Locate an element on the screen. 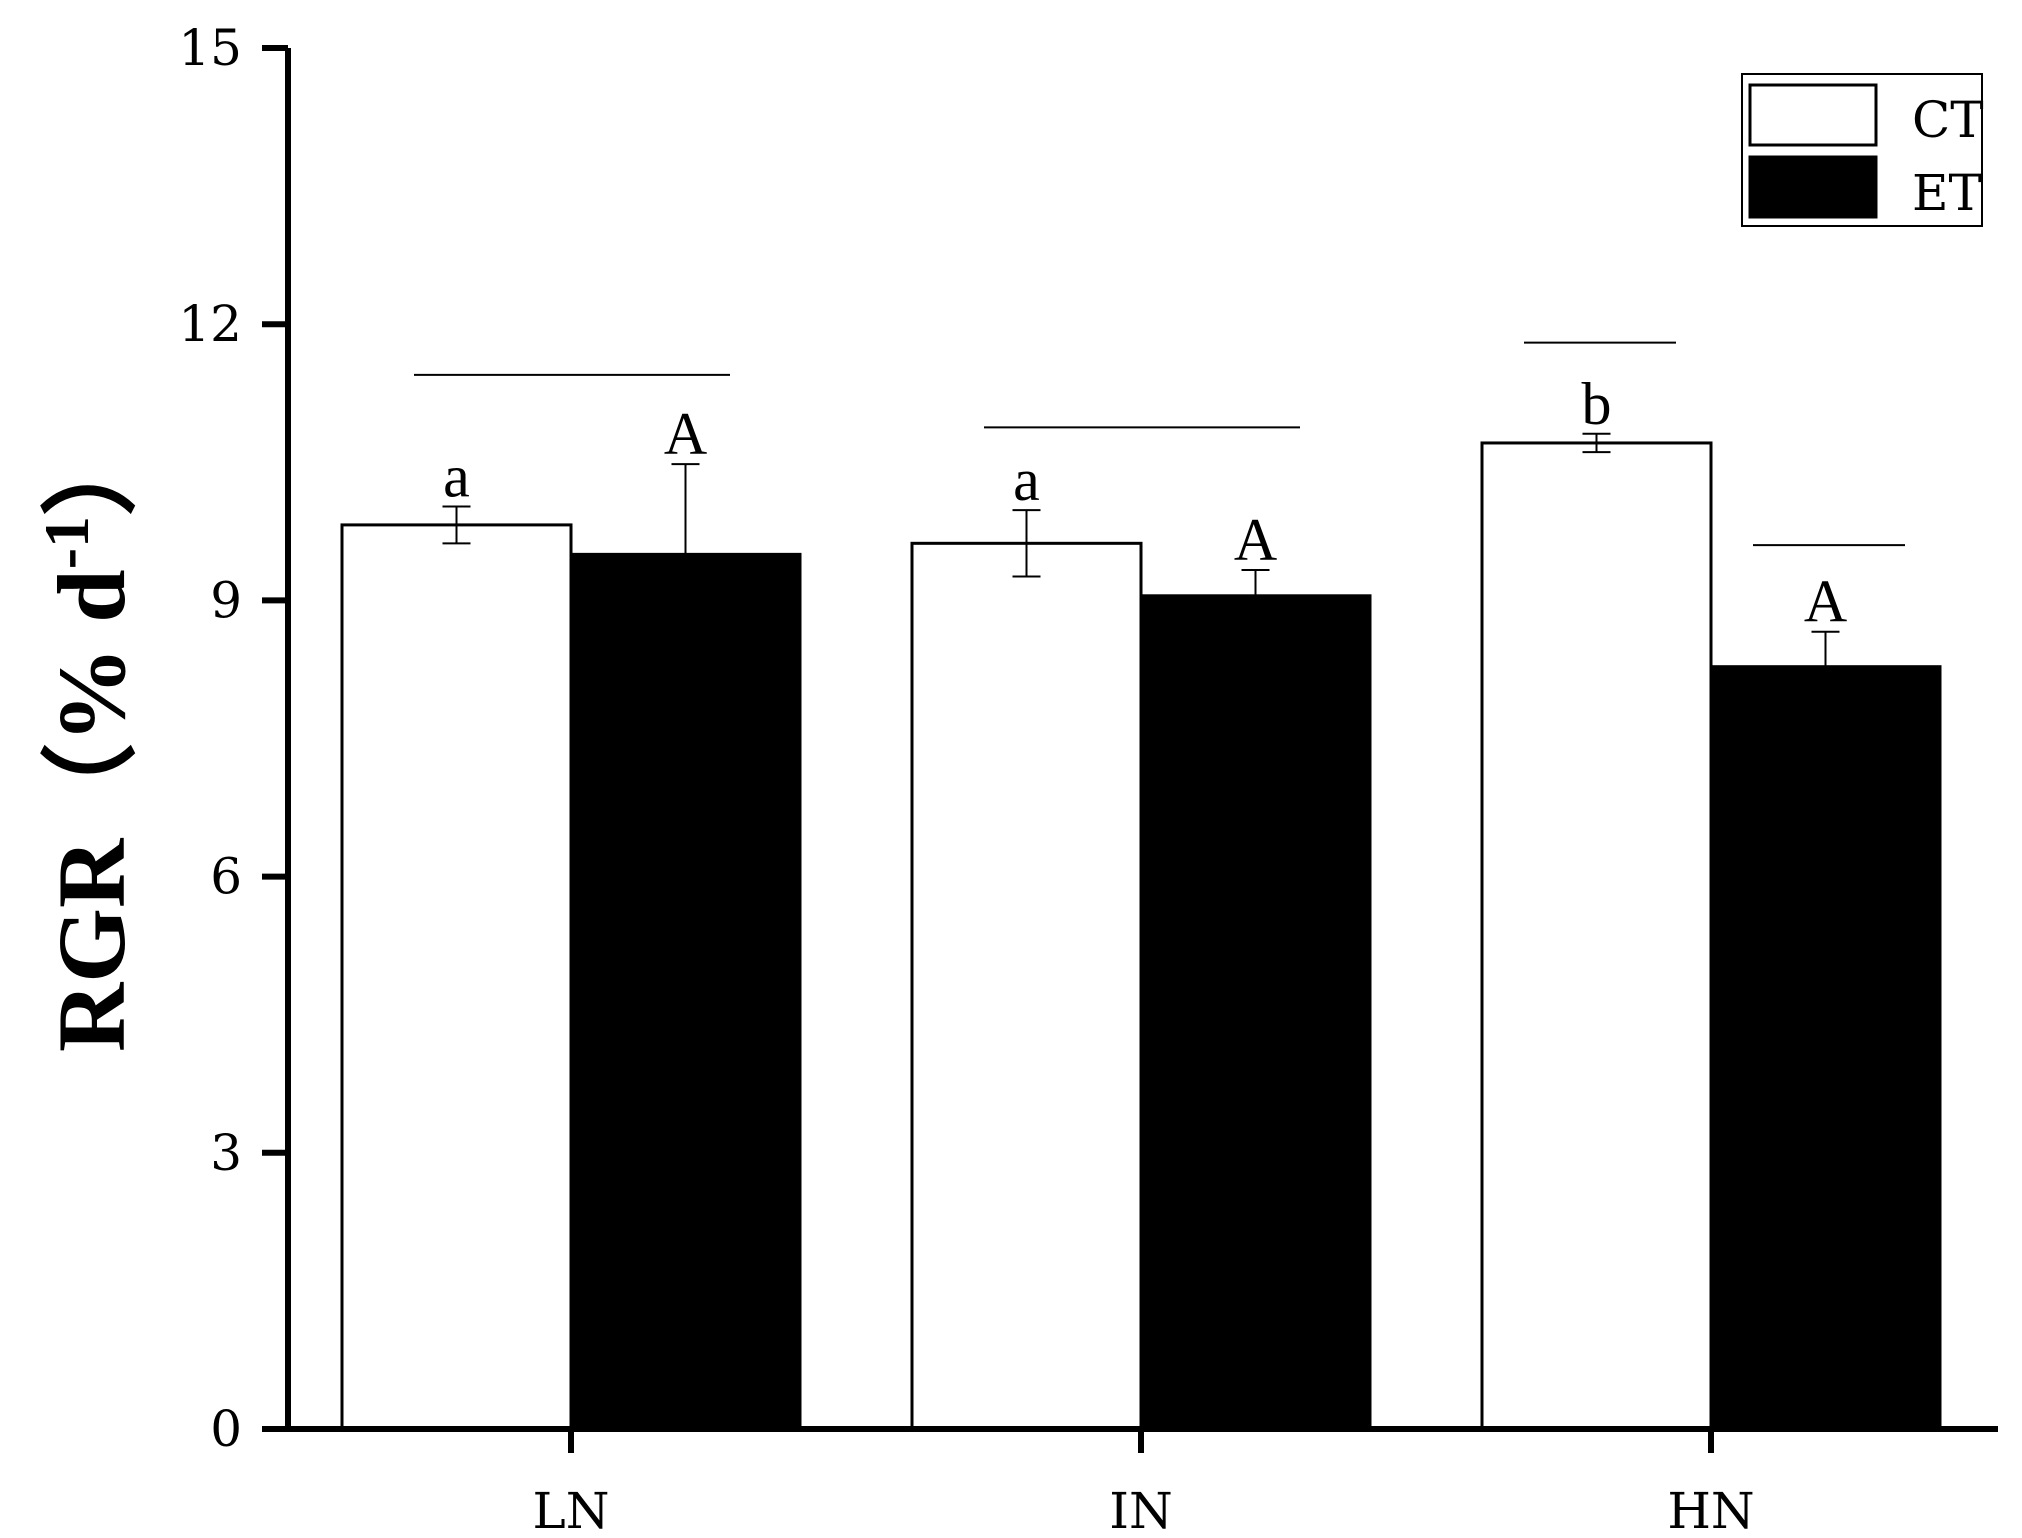 This screenshot has width=2022, height=1538. significance-labels: a a b A A A is located at coordinates (1145, 503).